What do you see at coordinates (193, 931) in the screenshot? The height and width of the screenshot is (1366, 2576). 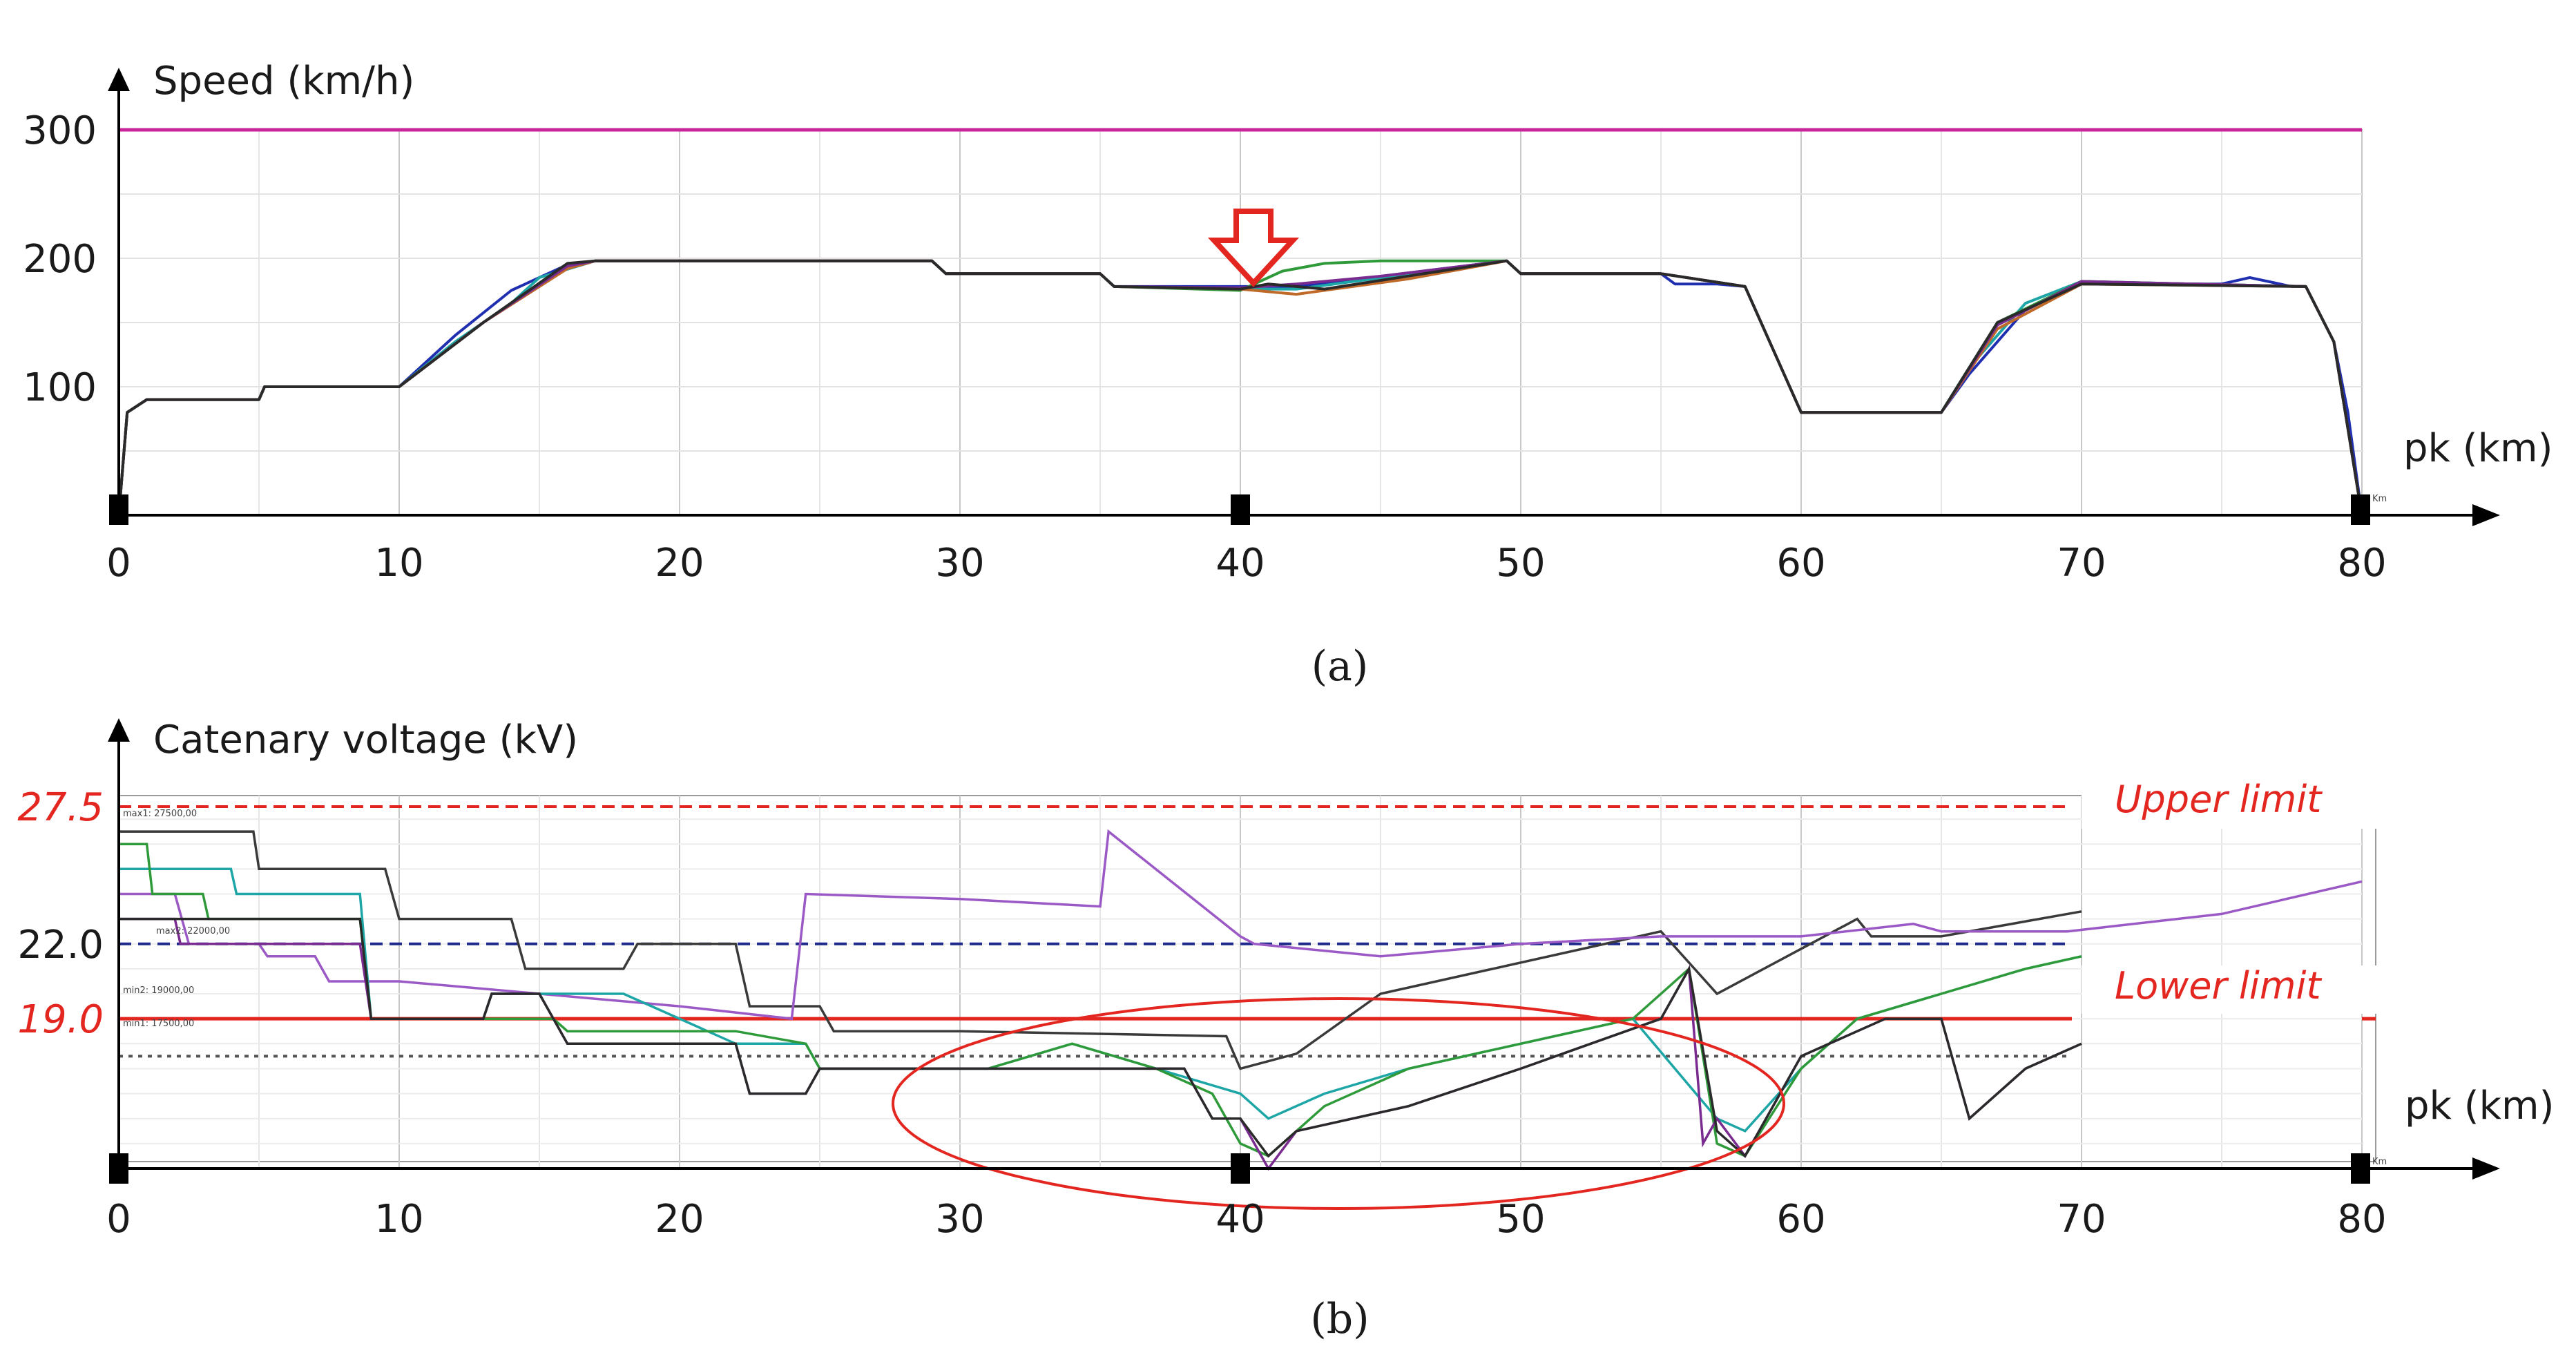 I see `small-label-max2: max2: 22000,00` at bounding box center [193, 931].